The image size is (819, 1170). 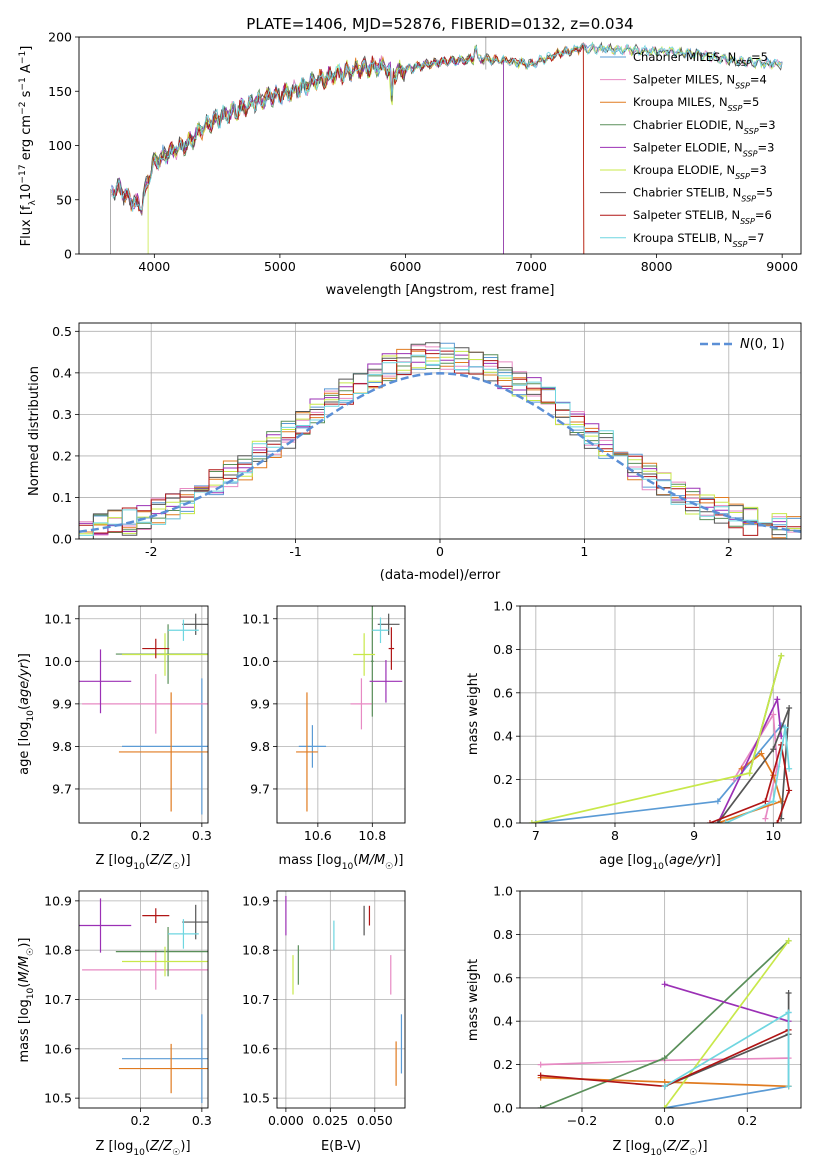 What do you see at coordinates (665, 1120) in the screenshot?
I see `x-tick-label: 0.0` at bounding box center [665, 1120].